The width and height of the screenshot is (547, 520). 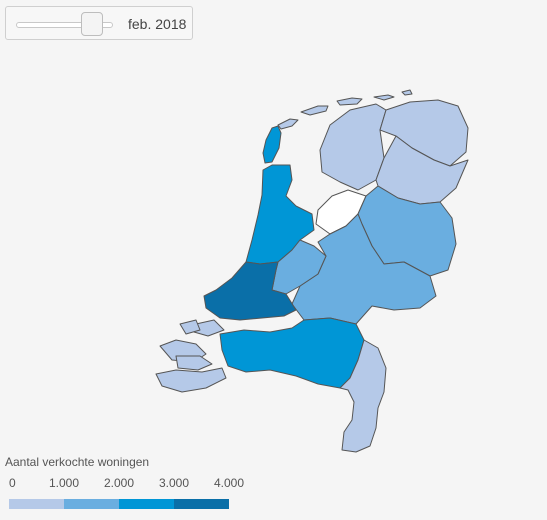 What do you see at coordinates (12, 483) in the screenshot?
I see `legend-tick-label: 0` at bounding box center [12, 483].